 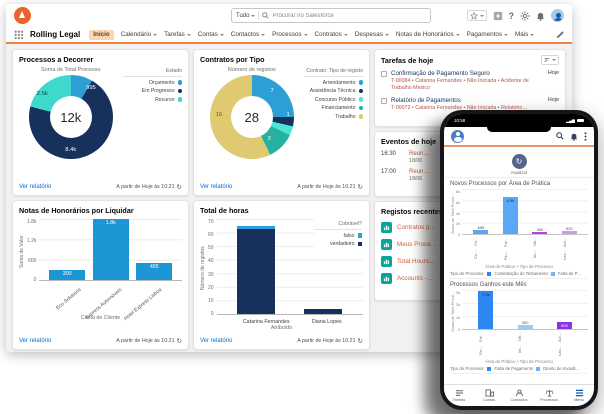 I want to click on notas-bar-chart: 300 1.8k 495, so click(x=110, y=250).